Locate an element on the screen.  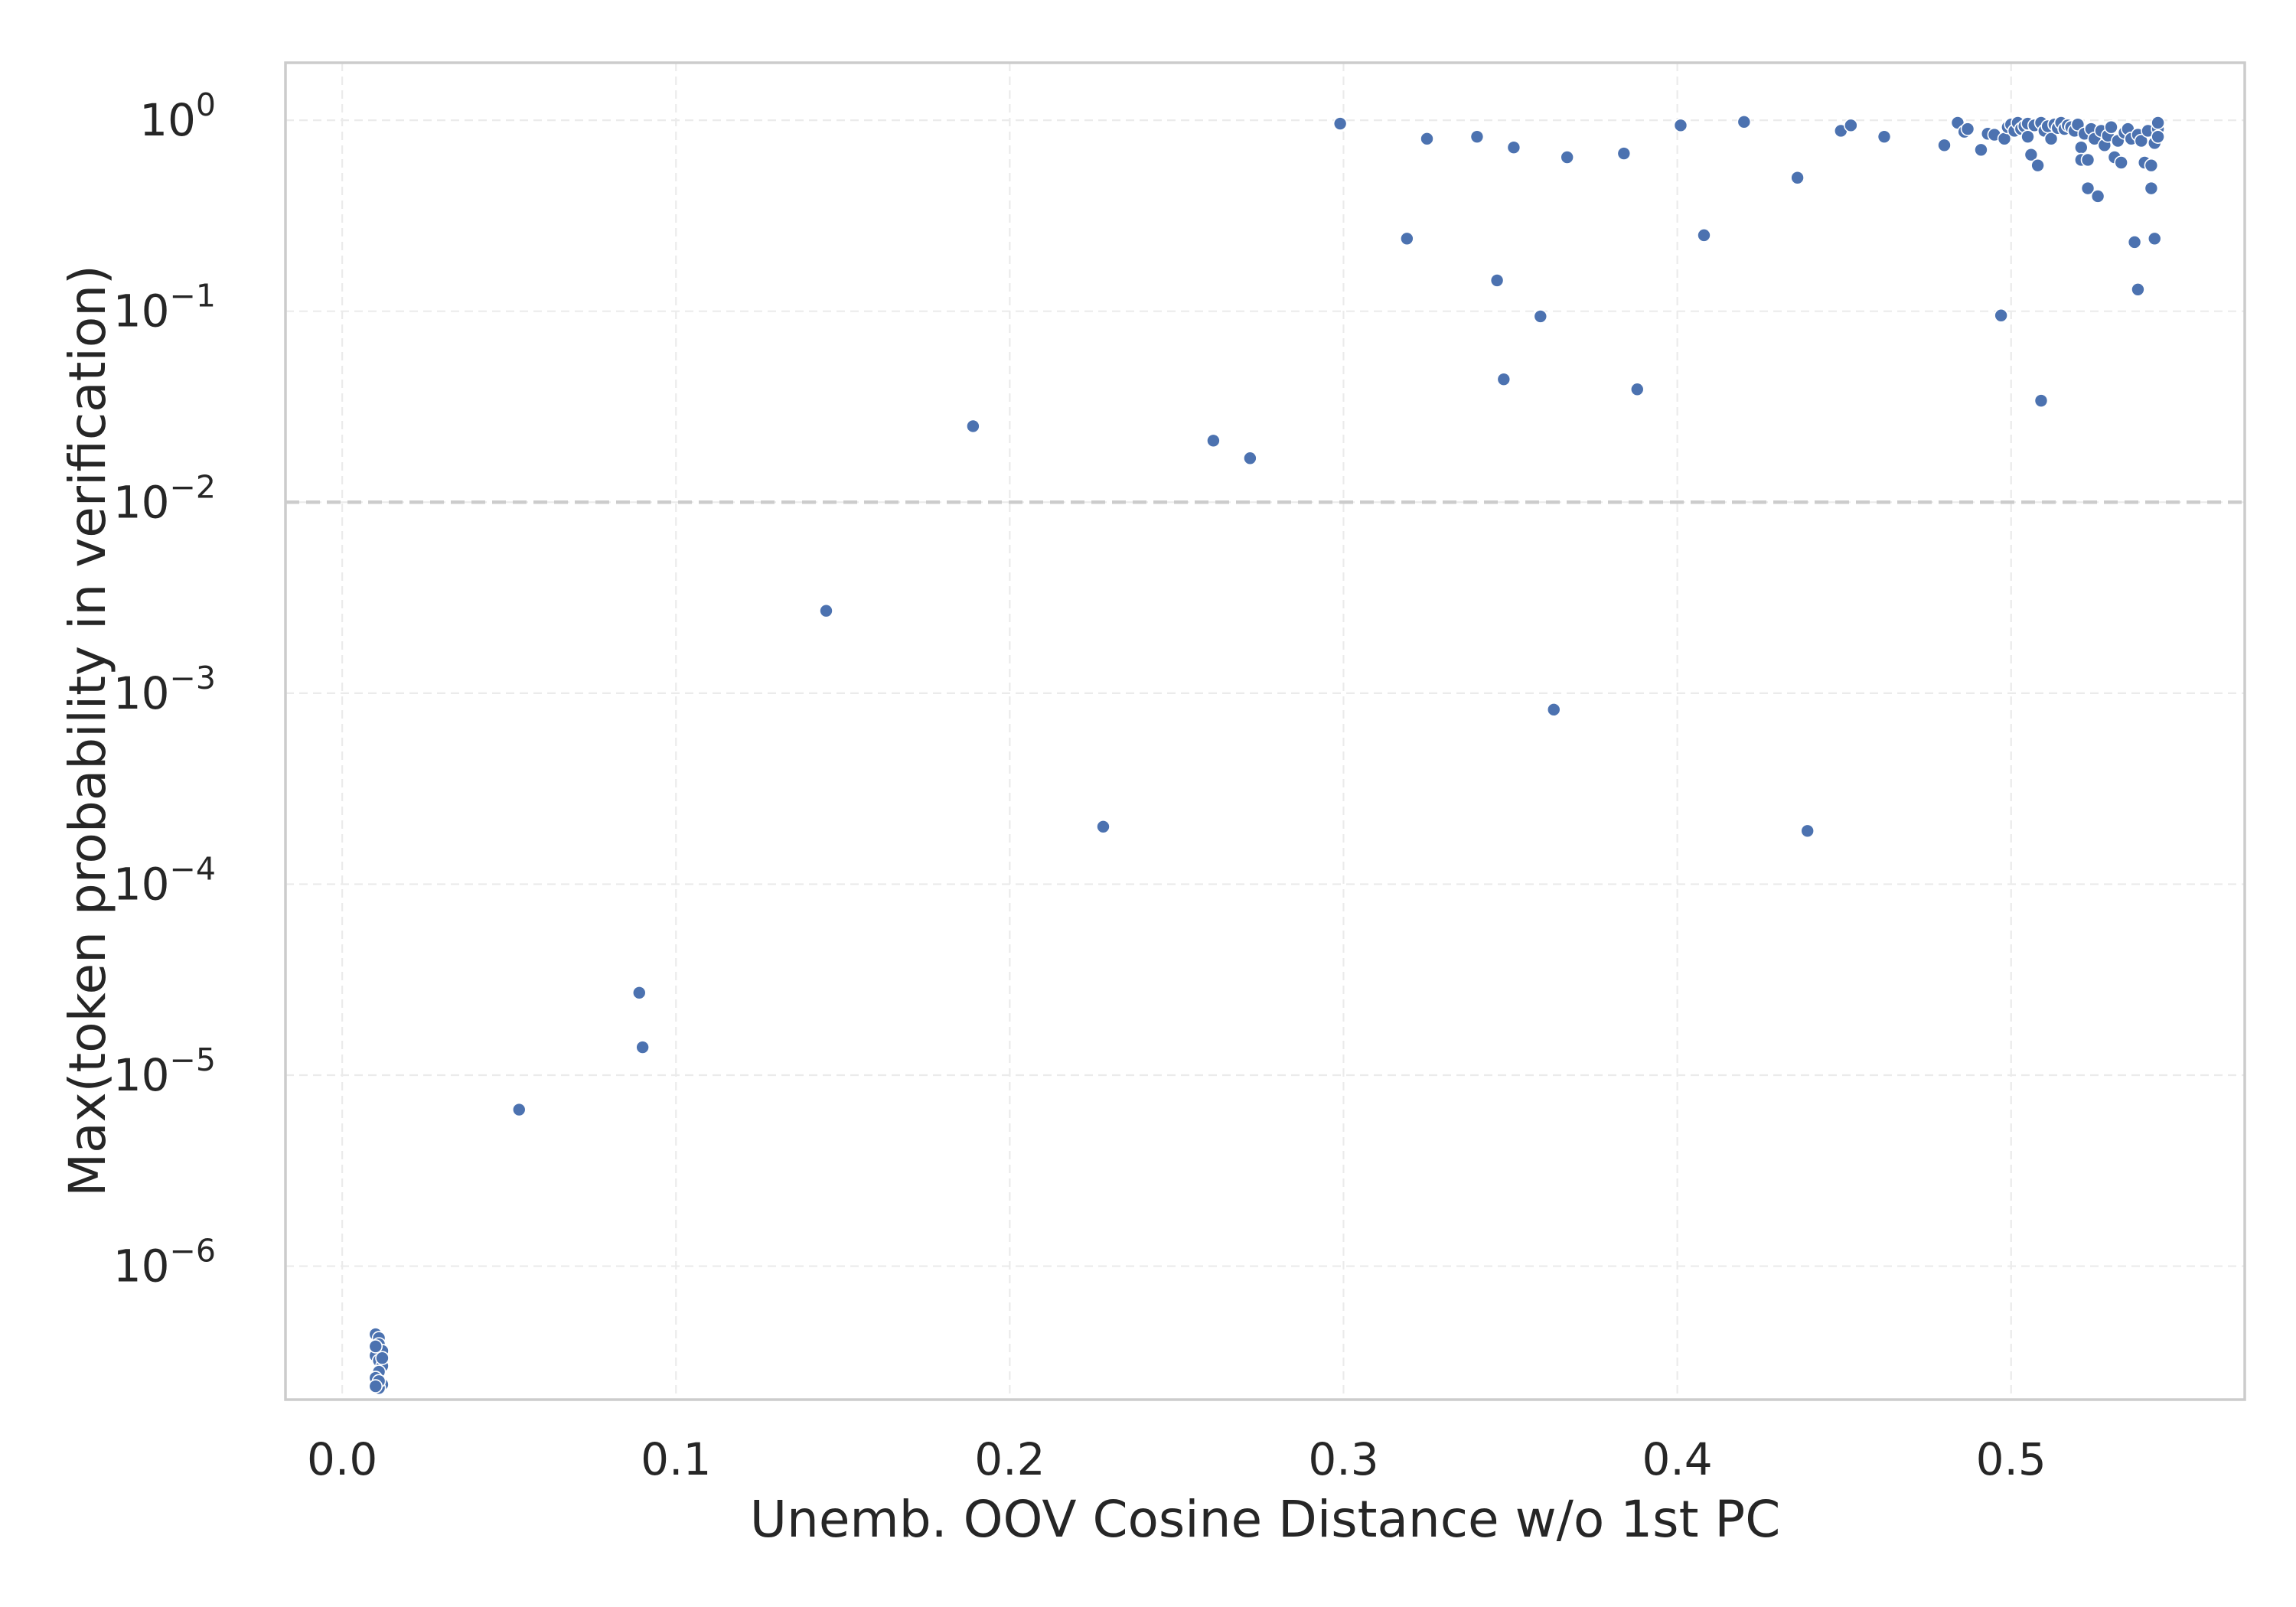
y-tick-label: 10⁻⁴ is located at coordinates (164, 880).